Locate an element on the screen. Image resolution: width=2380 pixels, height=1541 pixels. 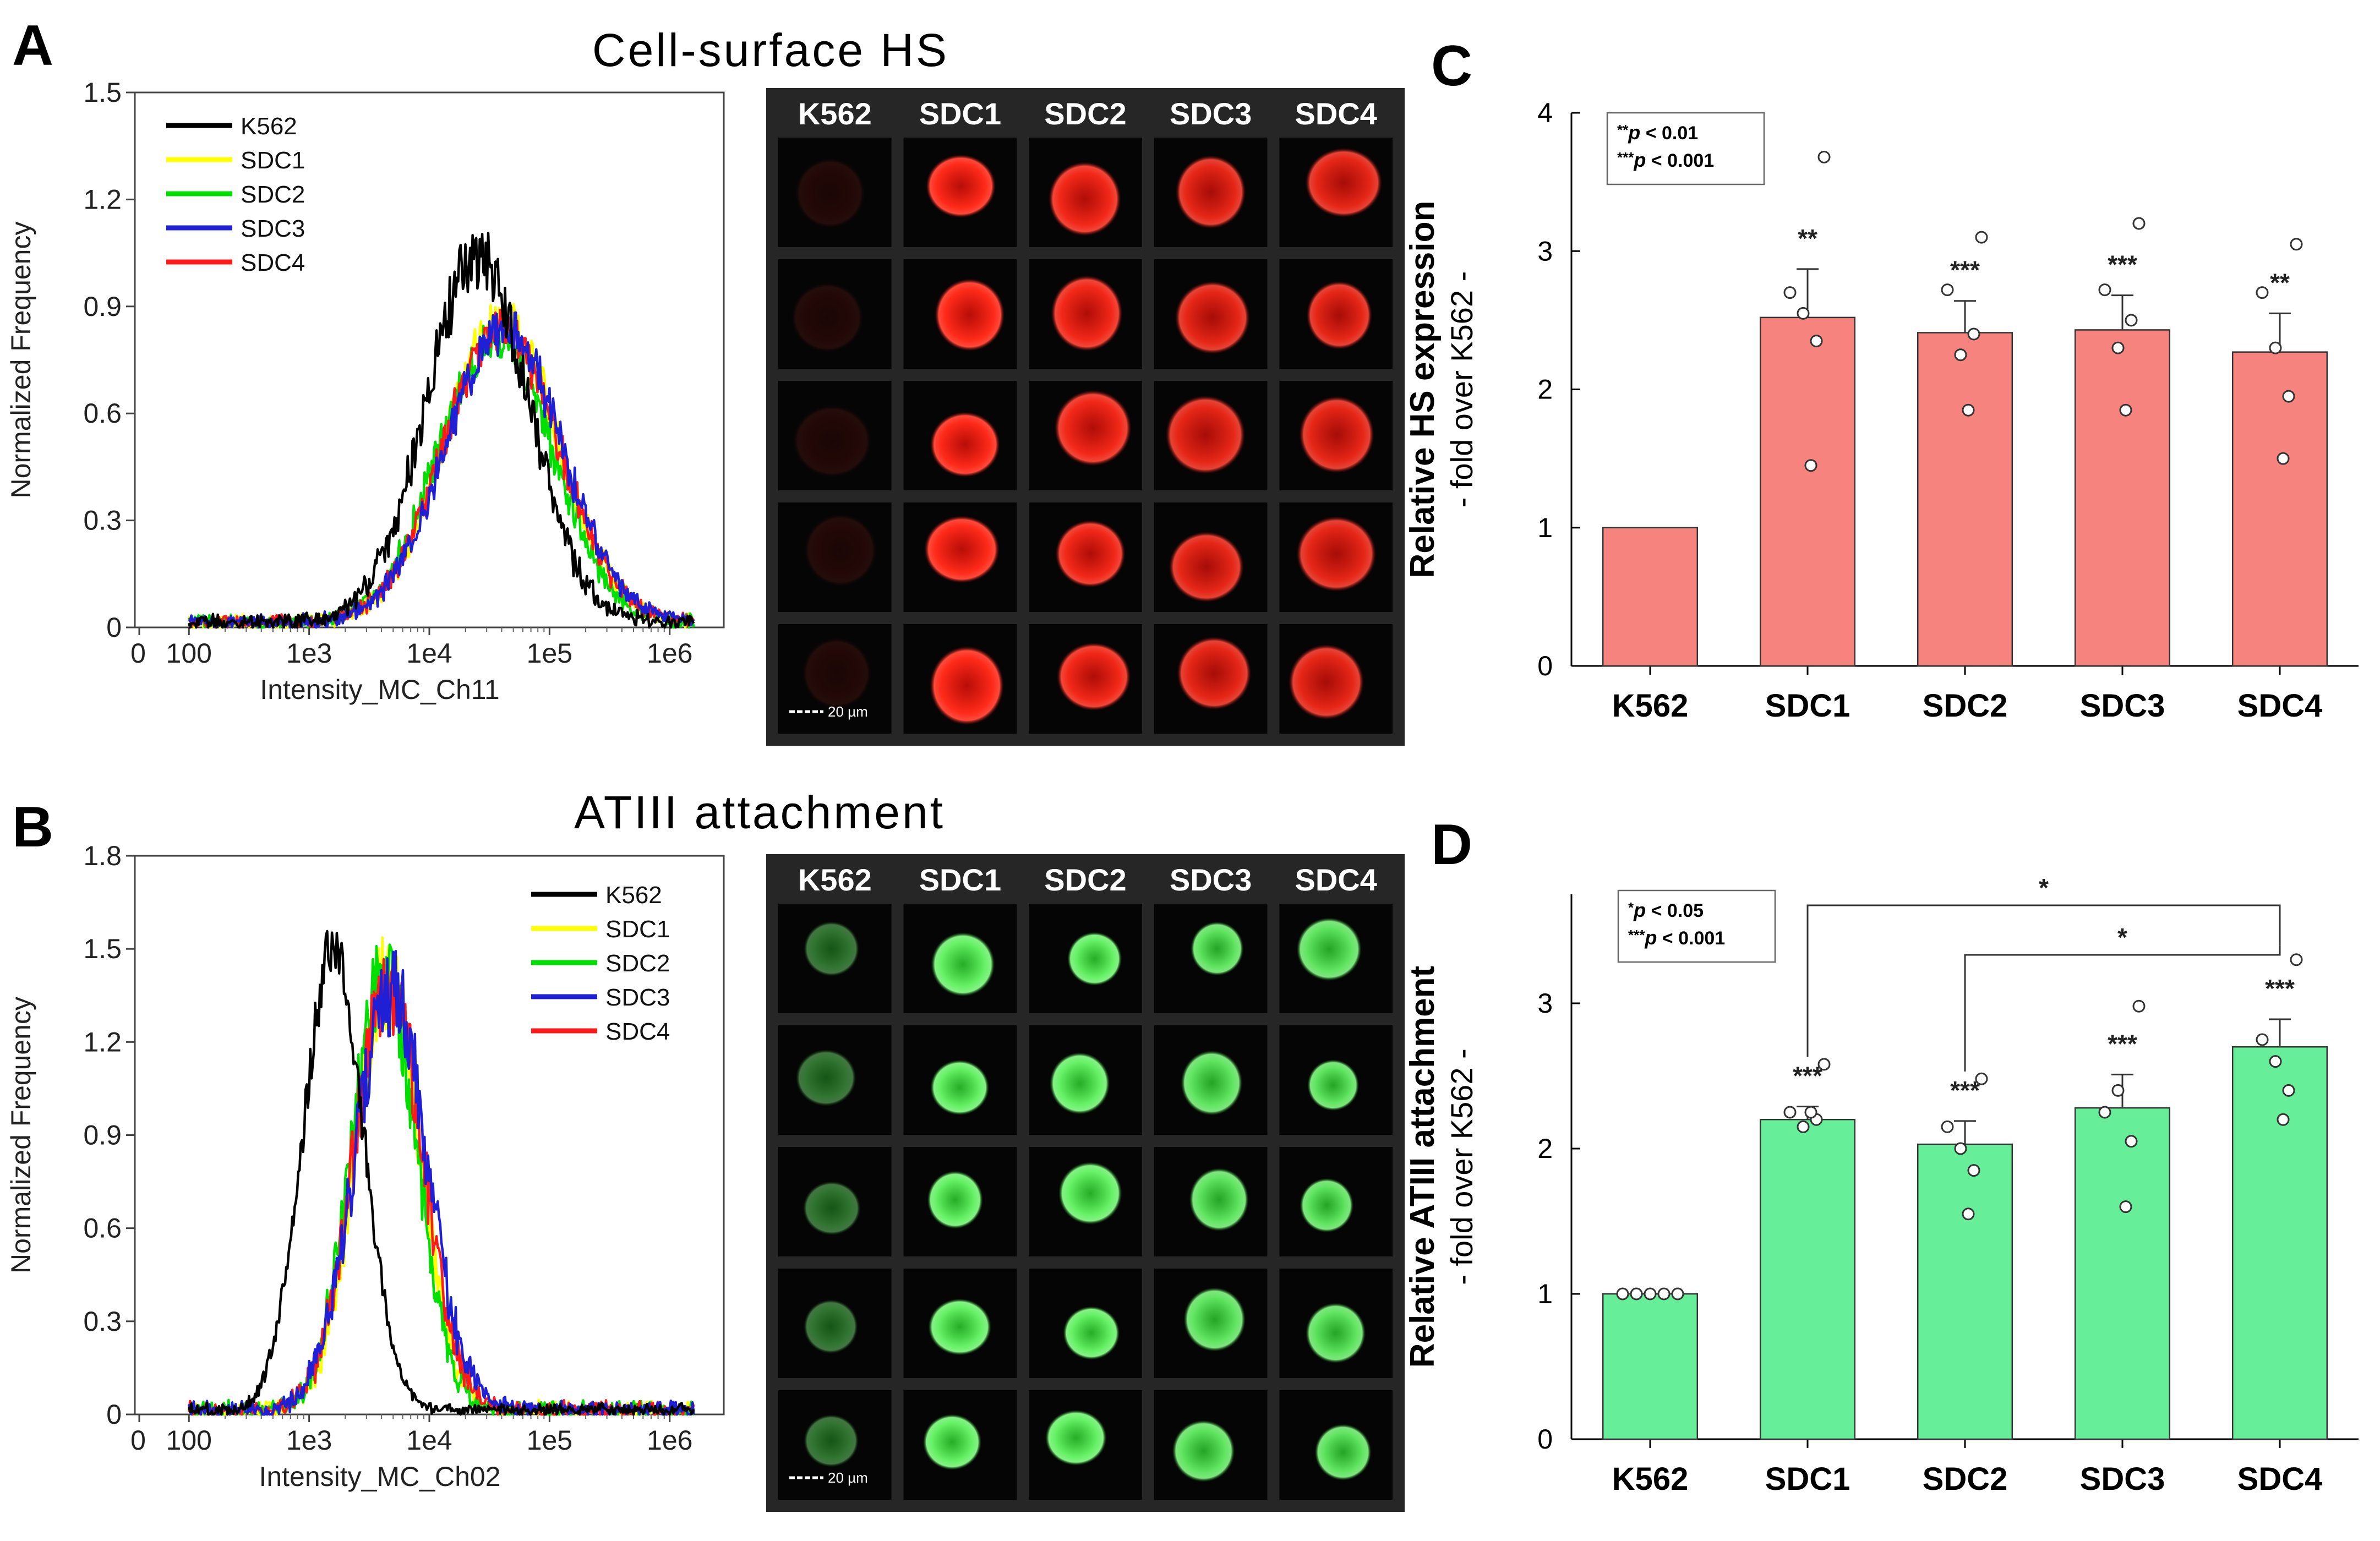
panel-letter-b: B is located at coordinates (32, 827).